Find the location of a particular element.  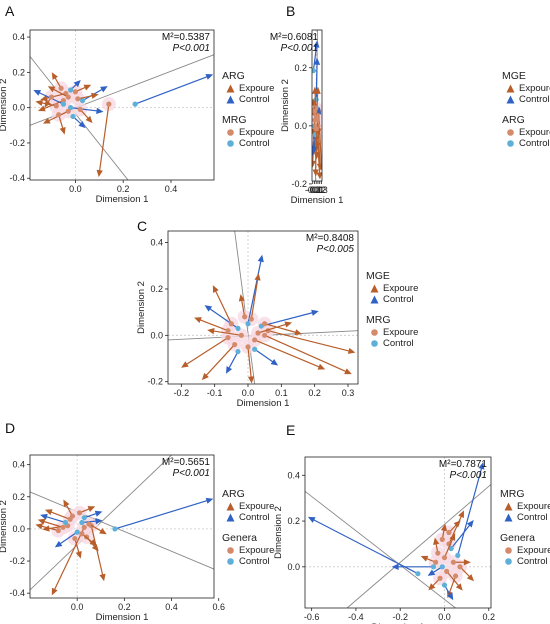

y-tick-label: -0.4 is located at coordinates (17, 178).